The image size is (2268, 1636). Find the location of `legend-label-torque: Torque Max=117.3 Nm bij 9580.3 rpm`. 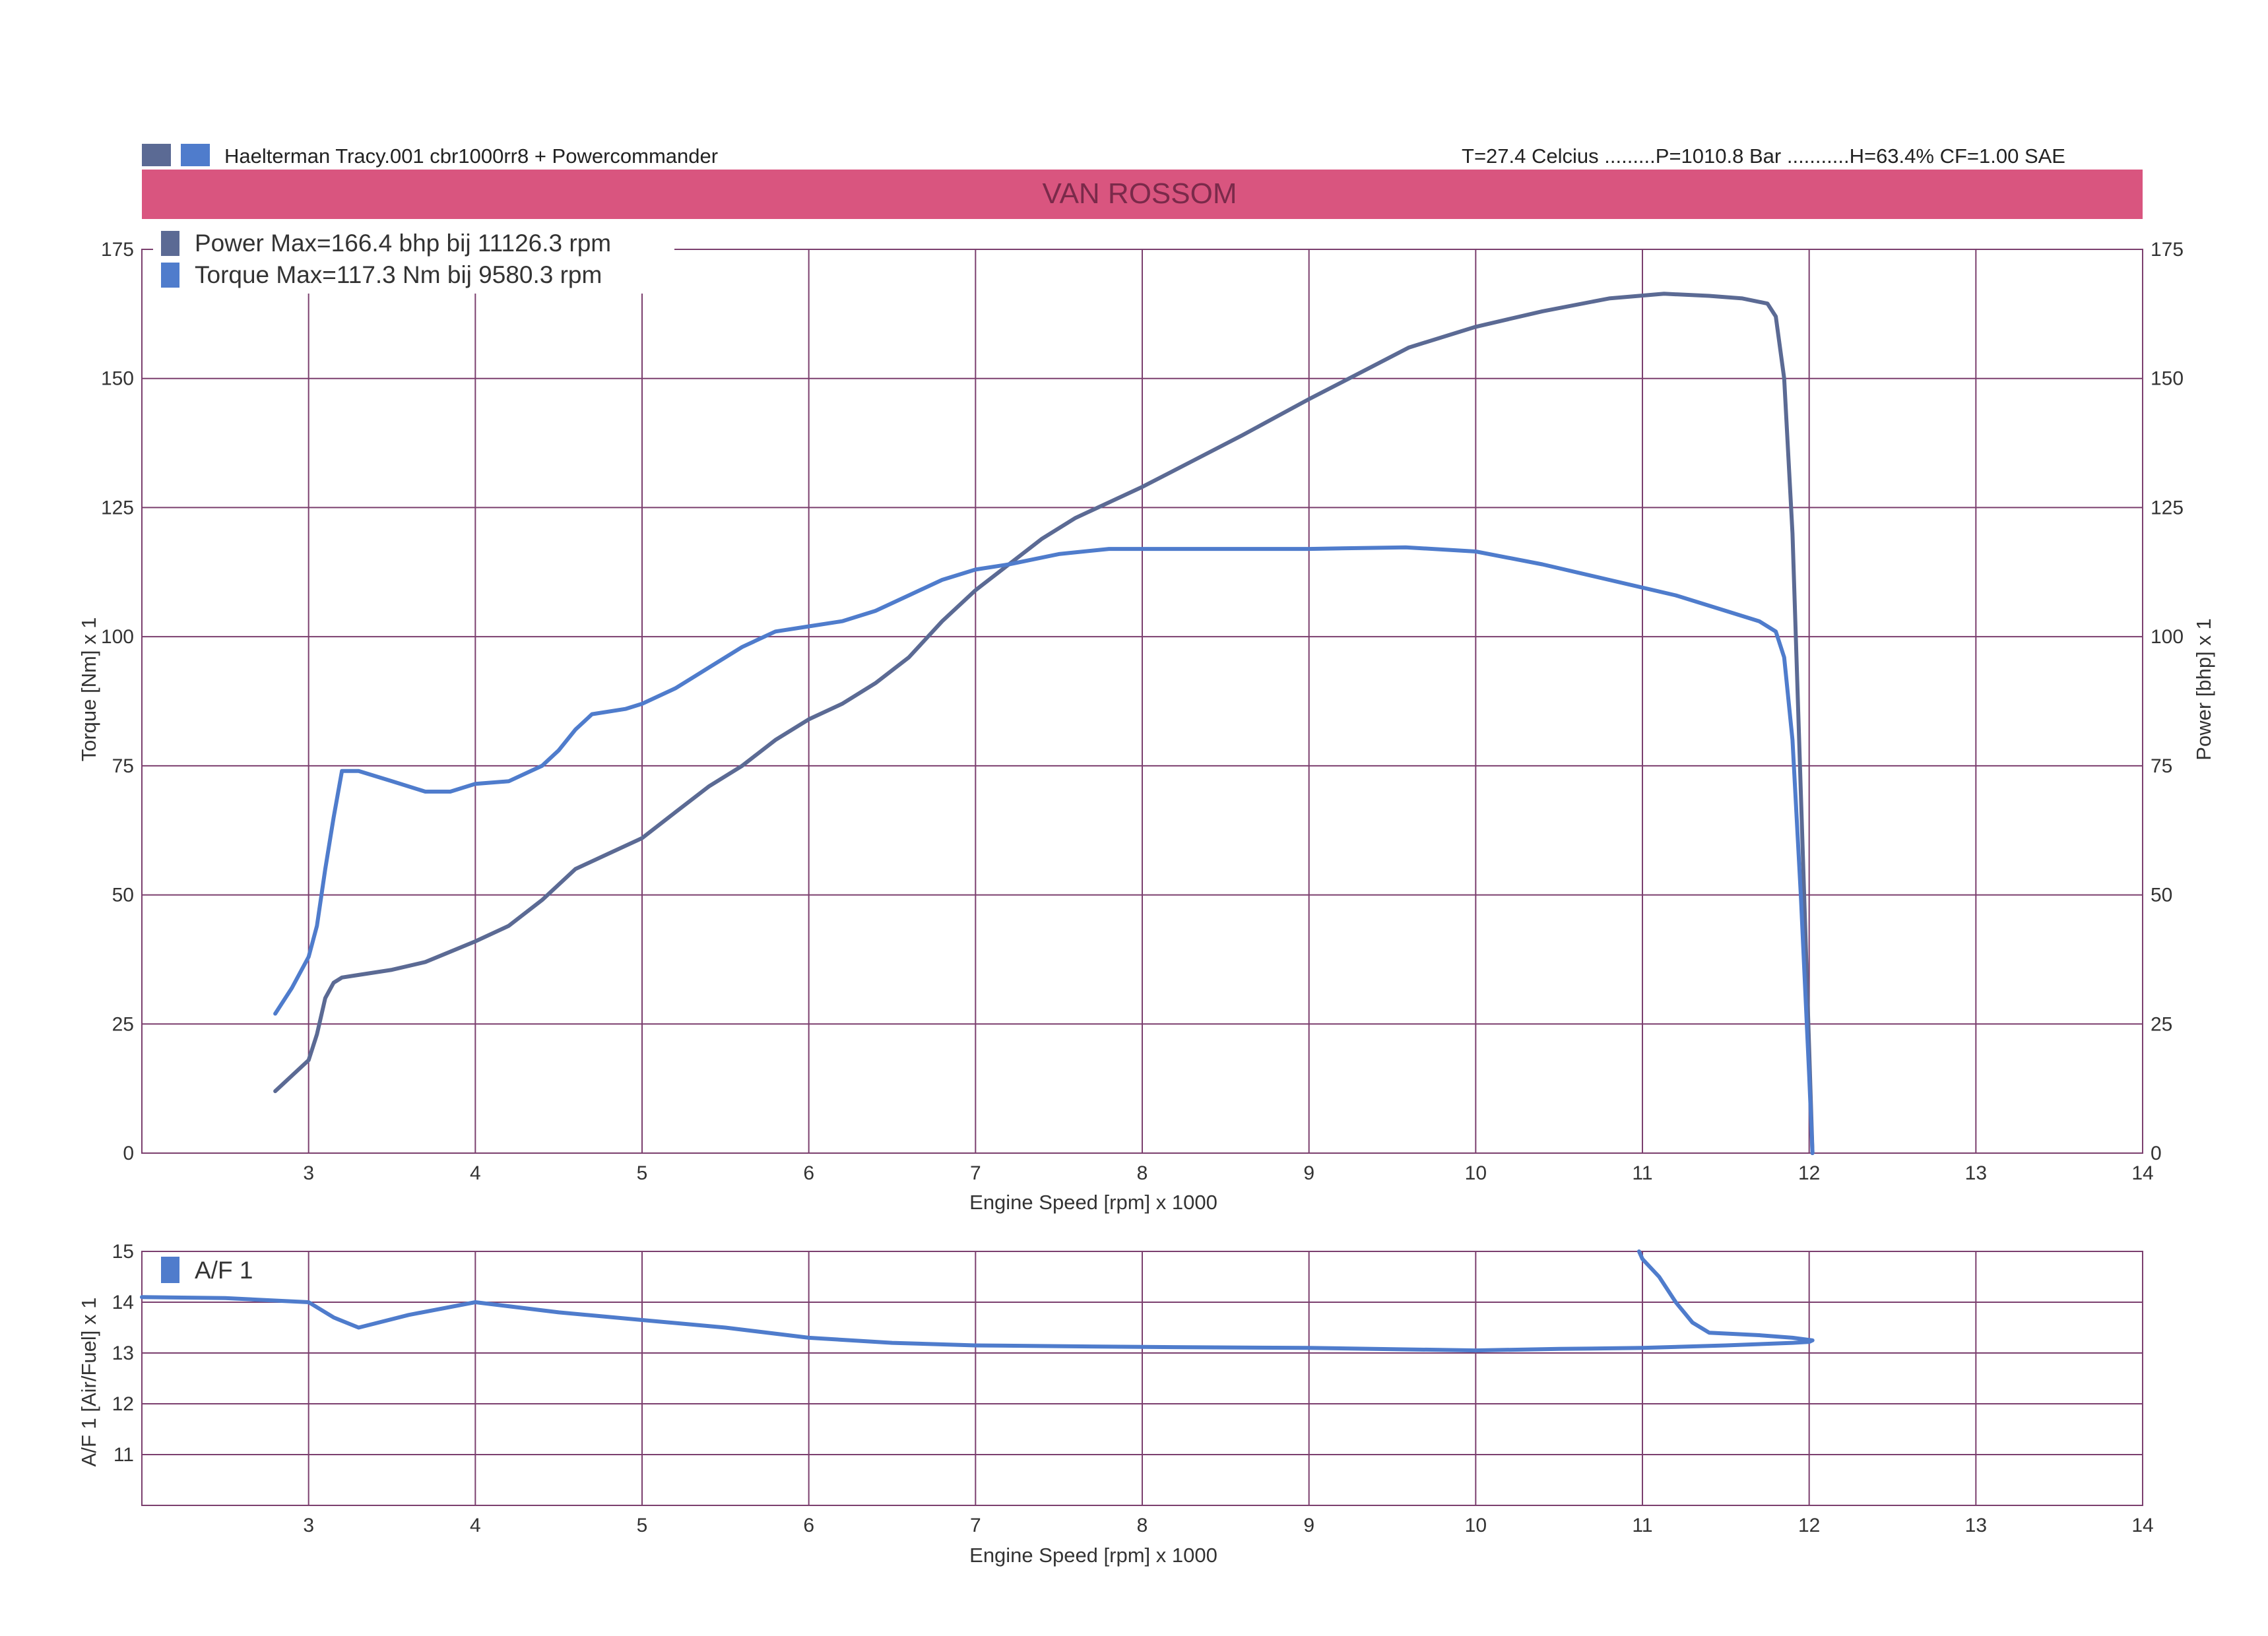

legend-label-torque: Torque Max=117.3 Nm bij 9580.3 rpm is located at coordinates (399, 275).